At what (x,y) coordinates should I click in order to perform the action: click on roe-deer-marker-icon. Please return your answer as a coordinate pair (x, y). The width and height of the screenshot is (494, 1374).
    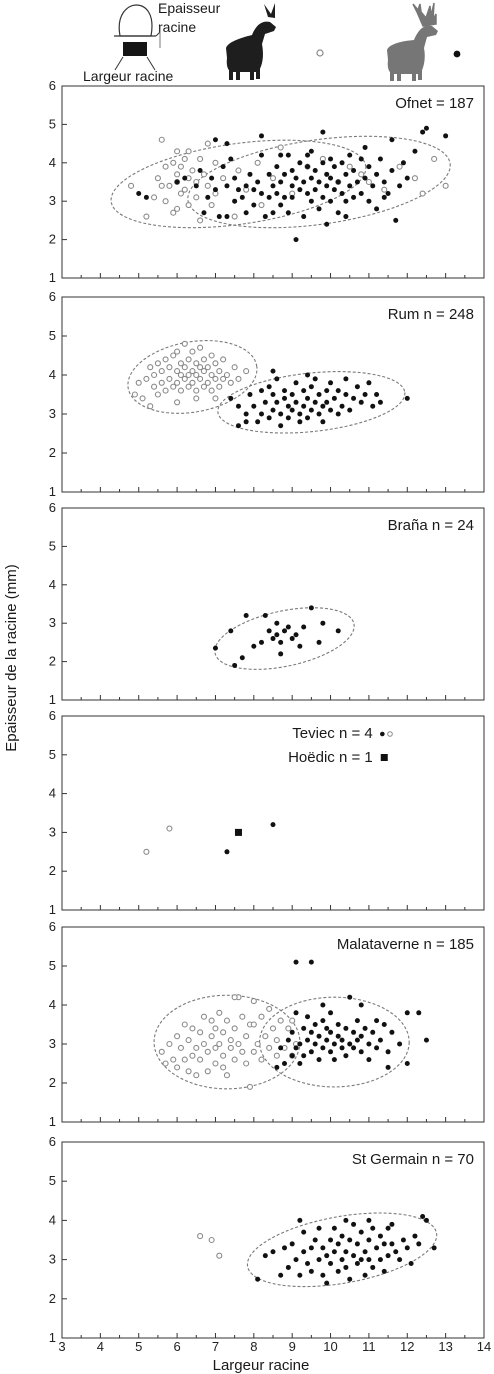
    Looking at the image, I should click on (320, 53).